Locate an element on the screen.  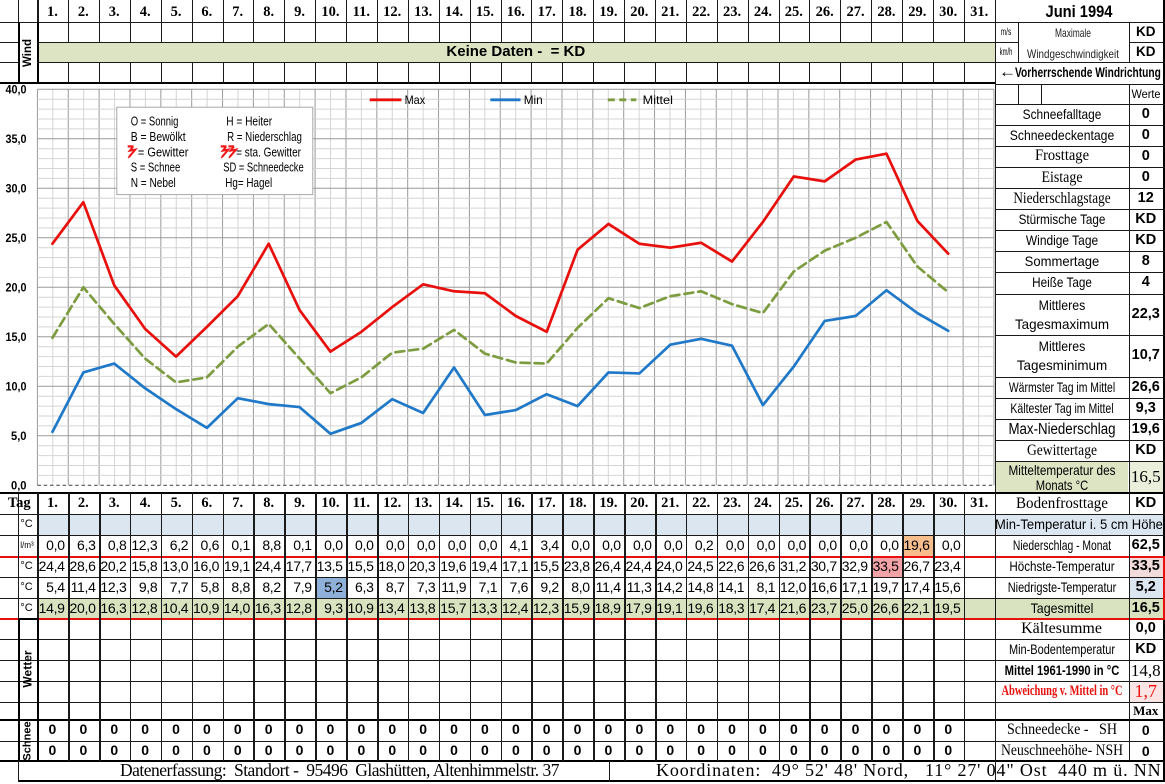
svg-text: 20,0 is located at coordinates (16, 288).